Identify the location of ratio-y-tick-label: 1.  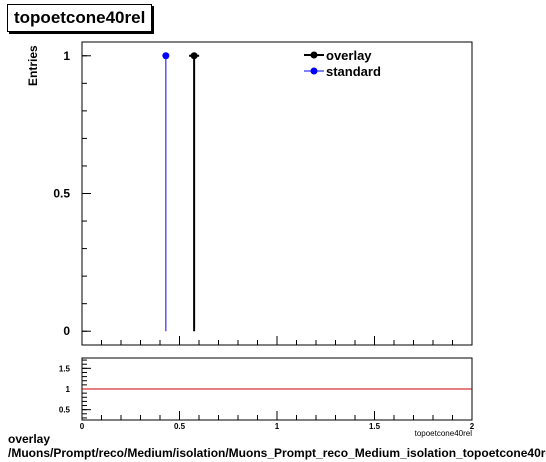
(68, 389).